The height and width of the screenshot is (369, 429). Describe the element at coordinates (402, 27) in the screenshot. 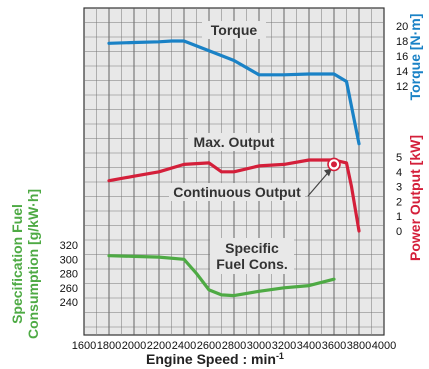

I see `torque-tick-label: 20` at that location.